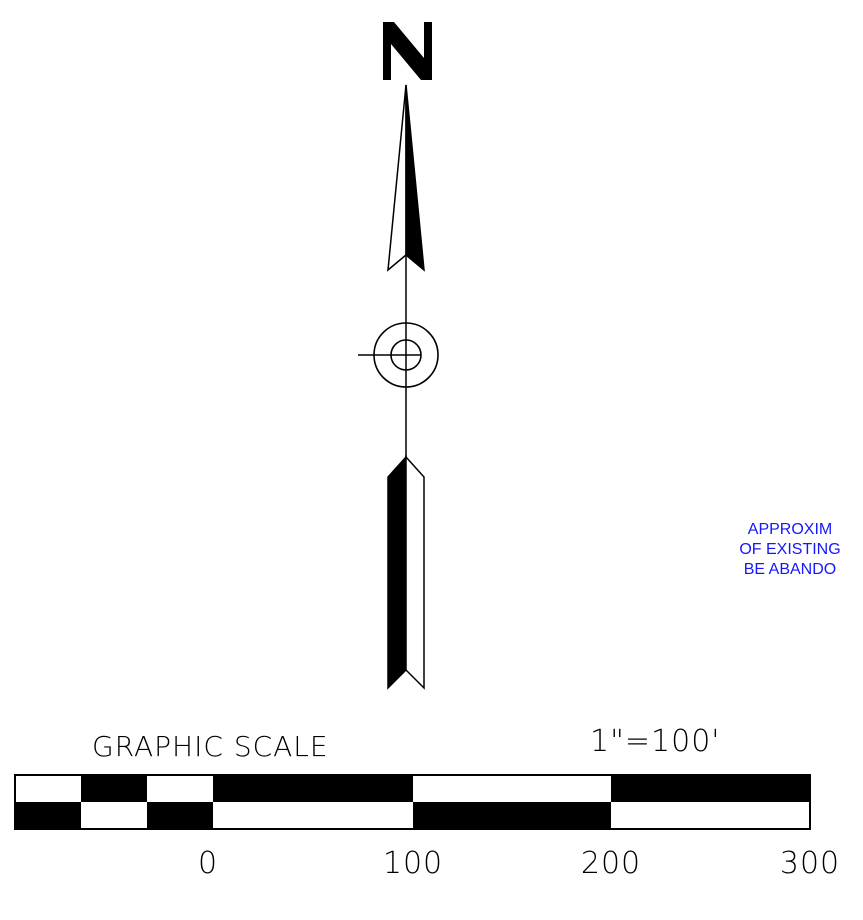 Image resolution: width=863 pixels, height=920 pixels. I want to click on north-arrow-tail, so click(406, 572).